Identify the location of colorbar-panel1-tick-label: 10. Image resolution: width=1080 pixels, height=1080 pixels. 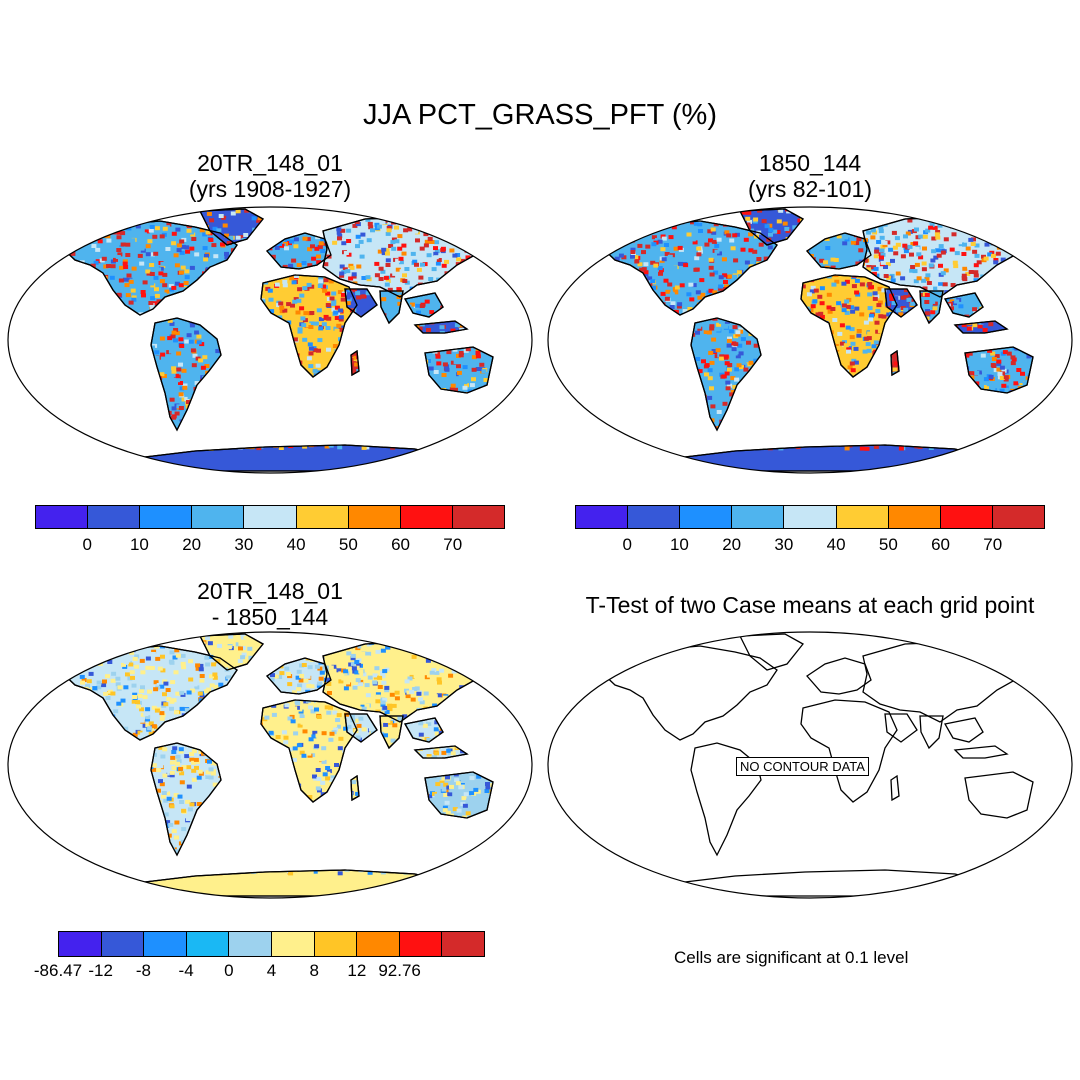
(139, 544).